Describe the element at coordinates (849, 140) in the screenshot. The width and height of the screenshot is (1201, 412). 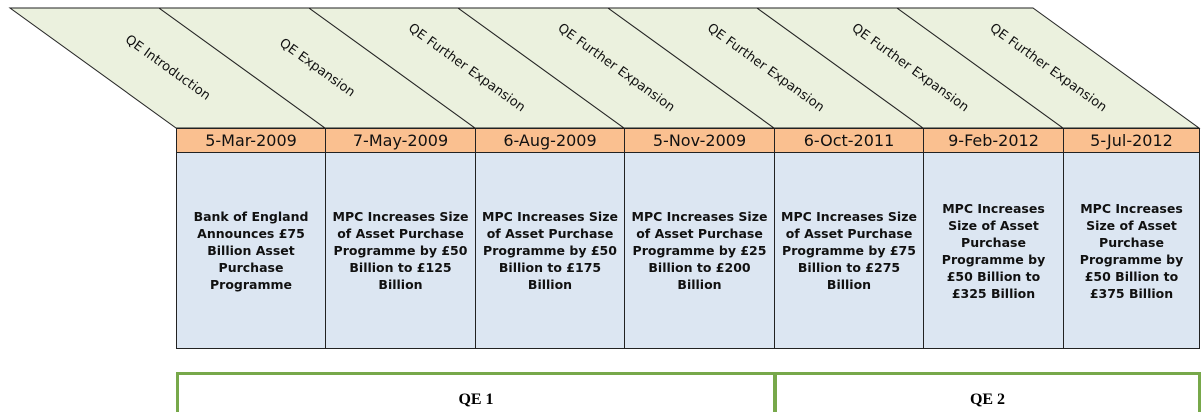
I see `date-cell: 6-Oct-2011` at that location.